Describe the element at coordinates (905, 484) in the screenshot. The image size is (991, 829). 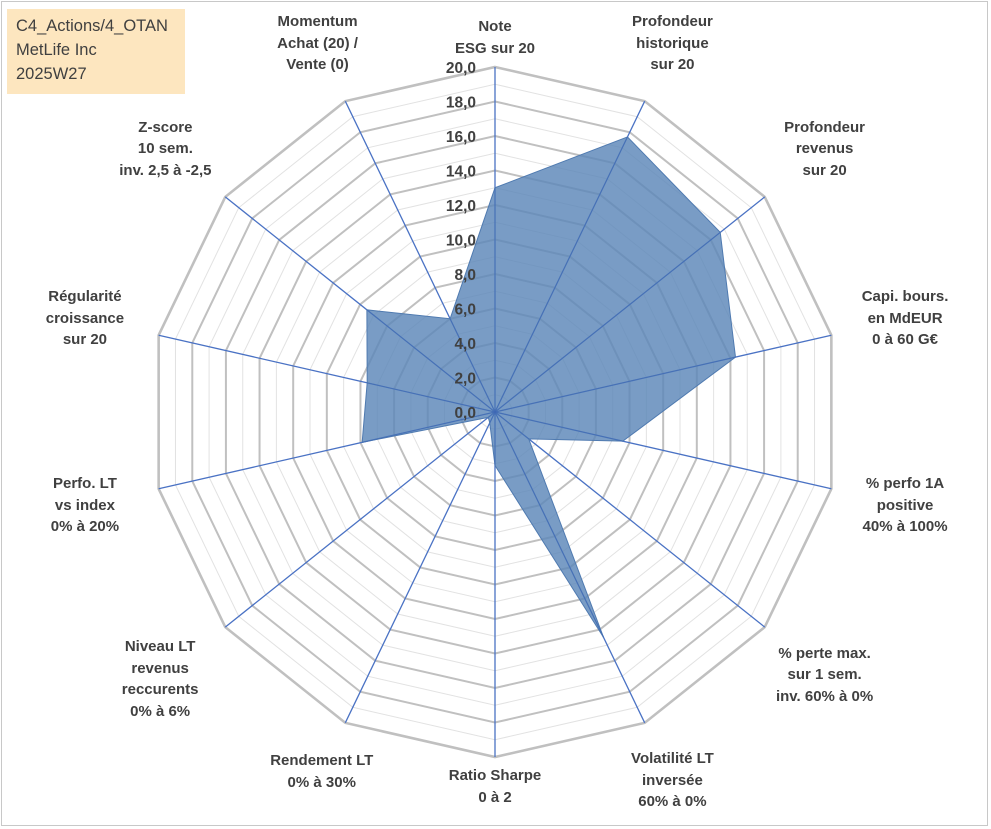
I see `axis-label-line: % perfo 1A` at that location.